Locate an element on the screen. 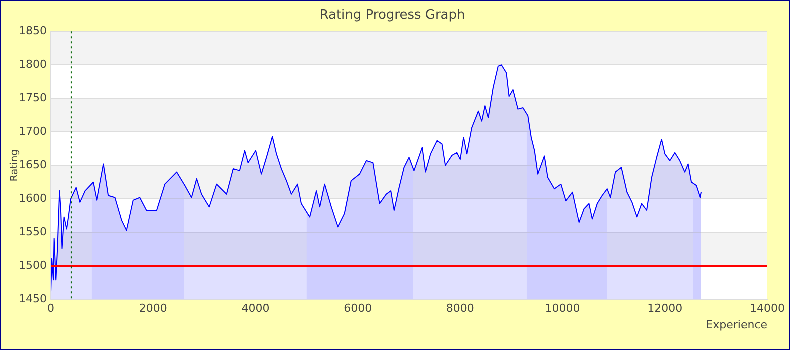 This screenshot has width=790, height=350. x-tick-label: 10000 is located at coordinates (562, 309).